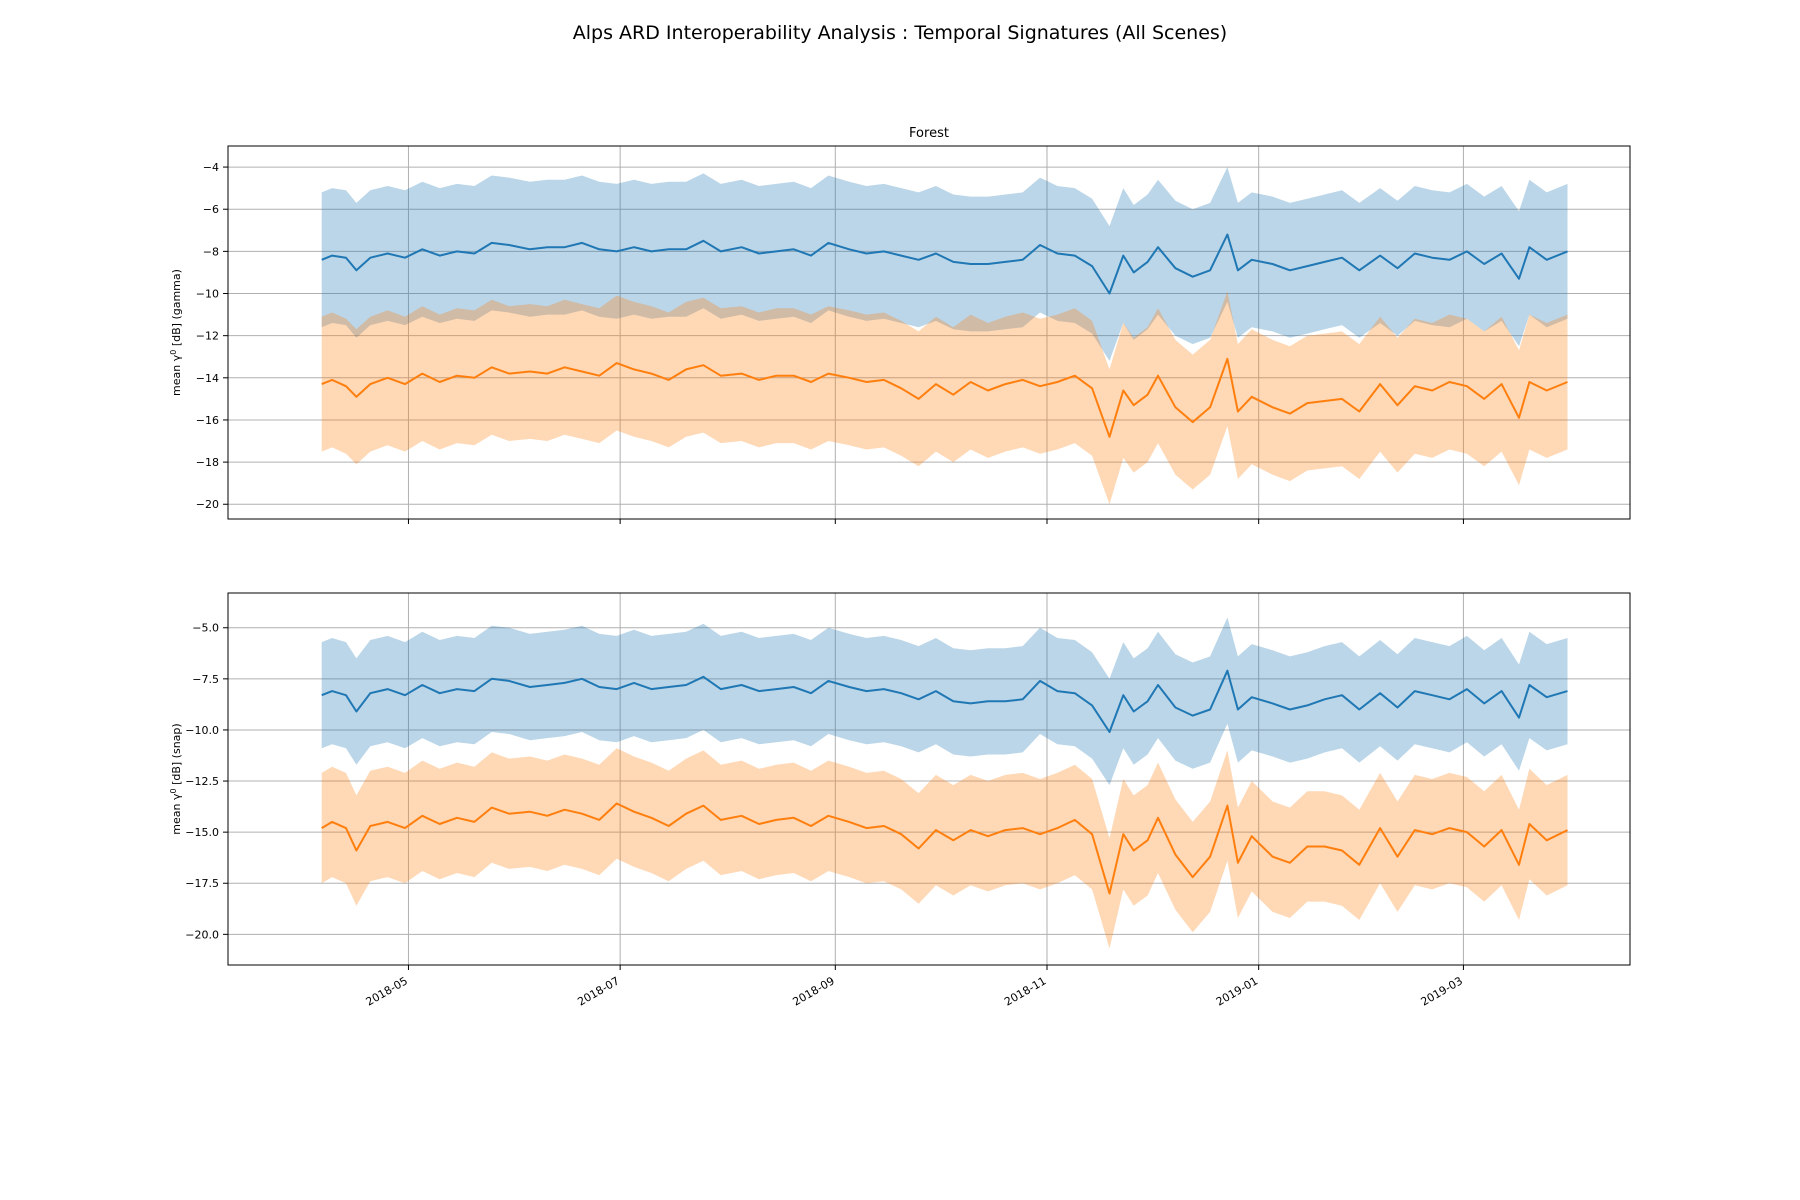 This screenshot has height=1200, width=1800. I want to click on y-tick-label: −4, so click(211, 167).